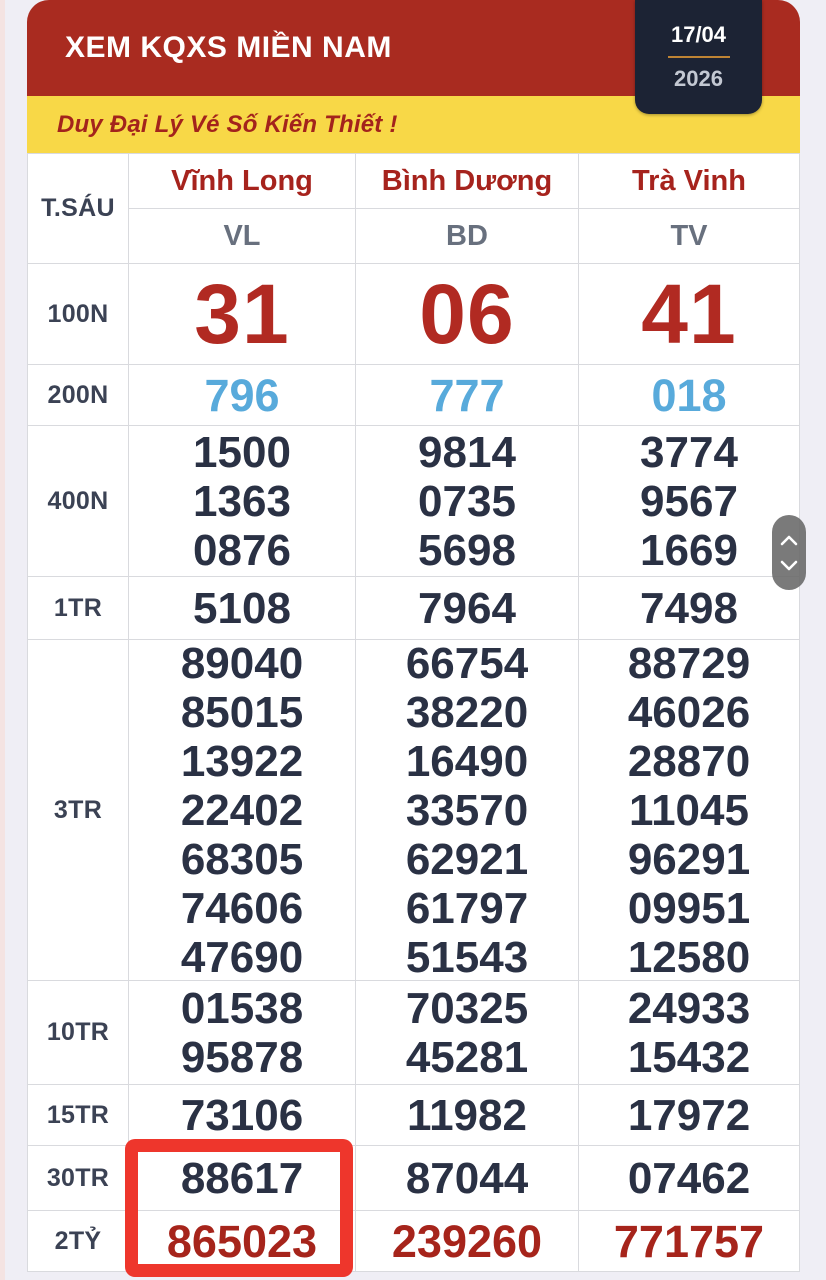 The height and width of the screenshot is (1280, 826). I want to click on result-number: 46026, so click(689, 712).